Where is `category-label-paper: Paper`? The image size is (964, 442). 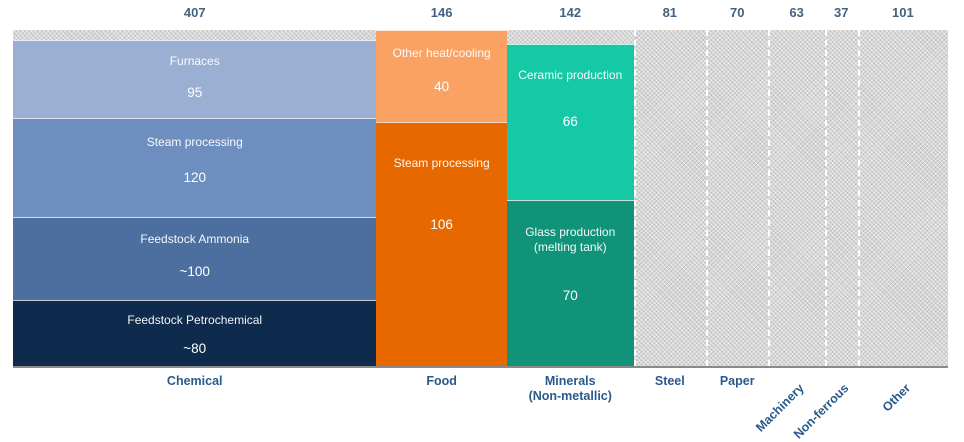
category-label-paper: Paper is located at coordinates (737, 406).